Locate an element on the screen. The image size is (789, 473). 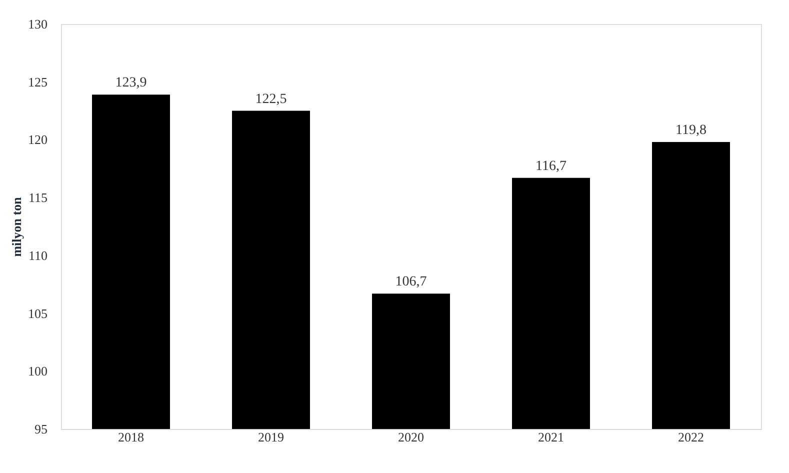
x-tick-label: 2018 is located at coordinates (131, 437).